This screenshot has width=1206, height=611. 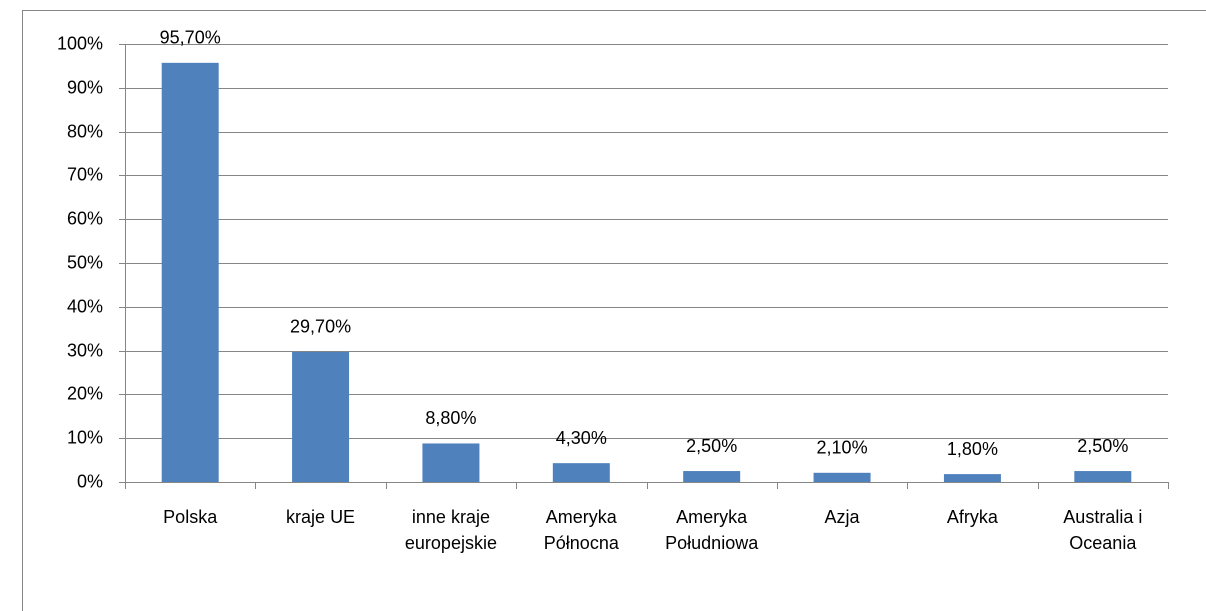 I want to click on data-label: 1,80%, so click(x=972, y=449).